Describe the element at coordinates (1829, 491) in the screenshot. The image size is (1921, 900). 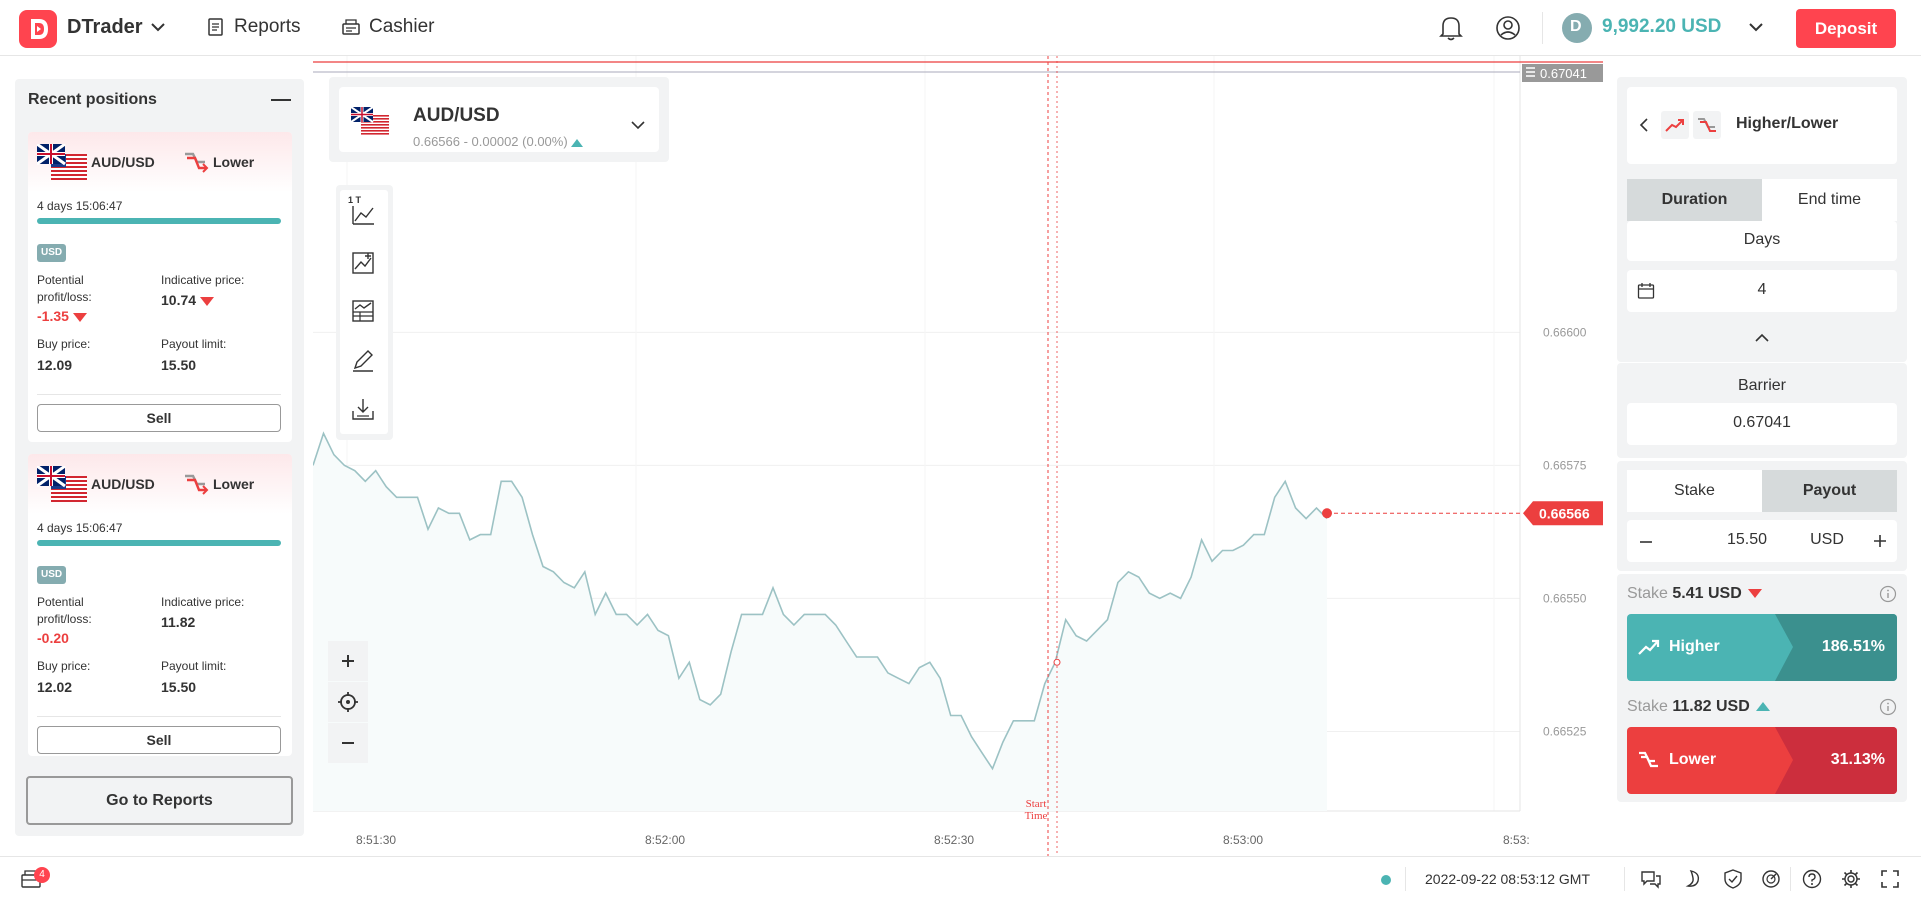
I see `tab-payout: Payout` at that location.